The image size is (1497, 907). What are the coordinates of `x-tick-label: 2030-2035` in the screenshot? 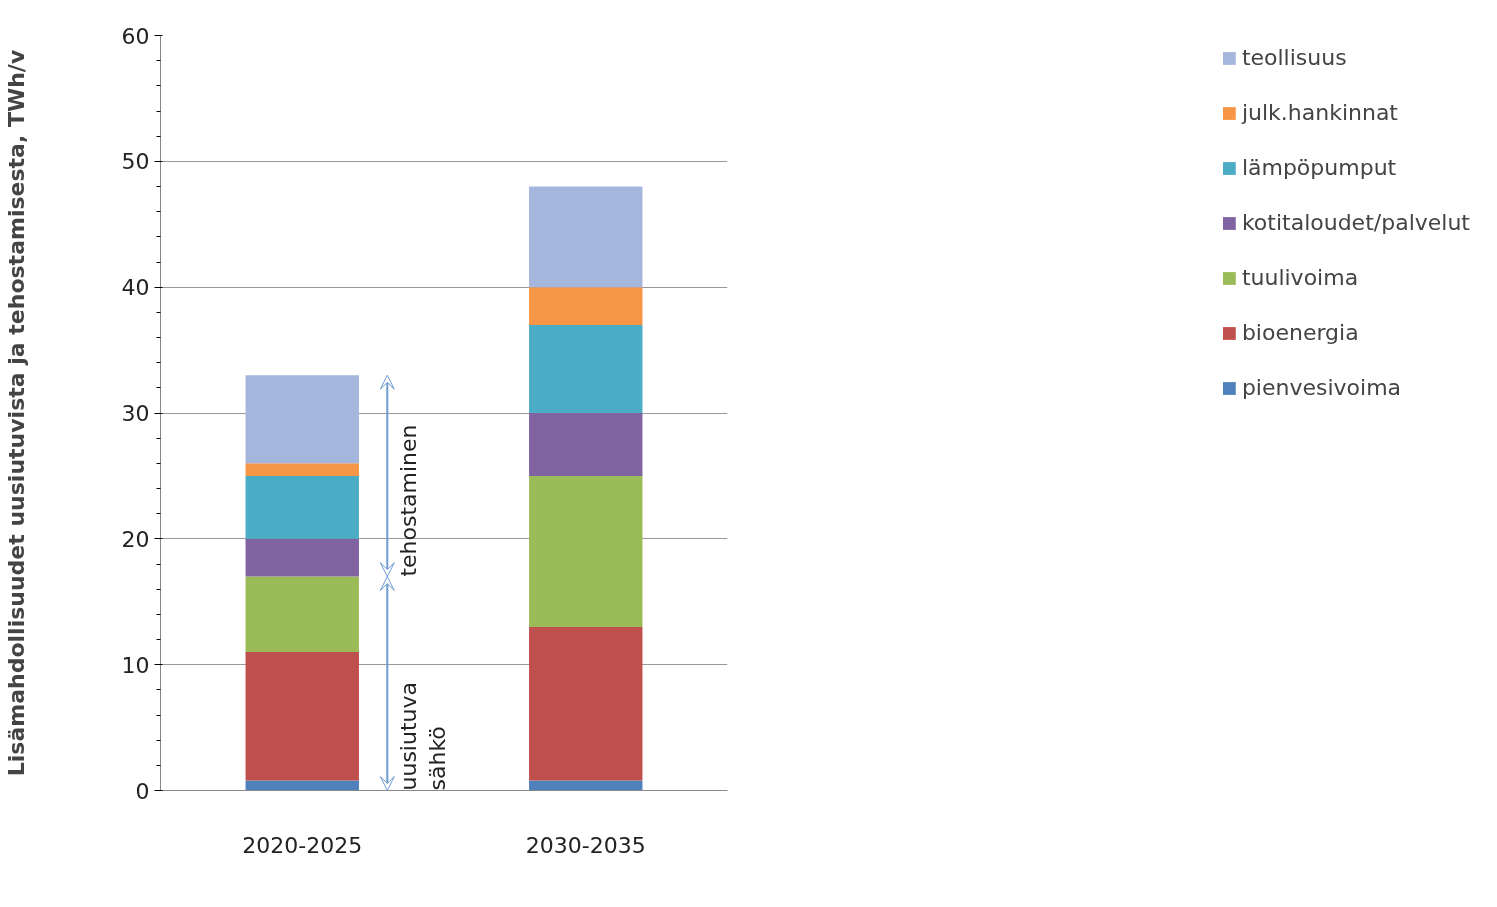 It's located at (585, 845).